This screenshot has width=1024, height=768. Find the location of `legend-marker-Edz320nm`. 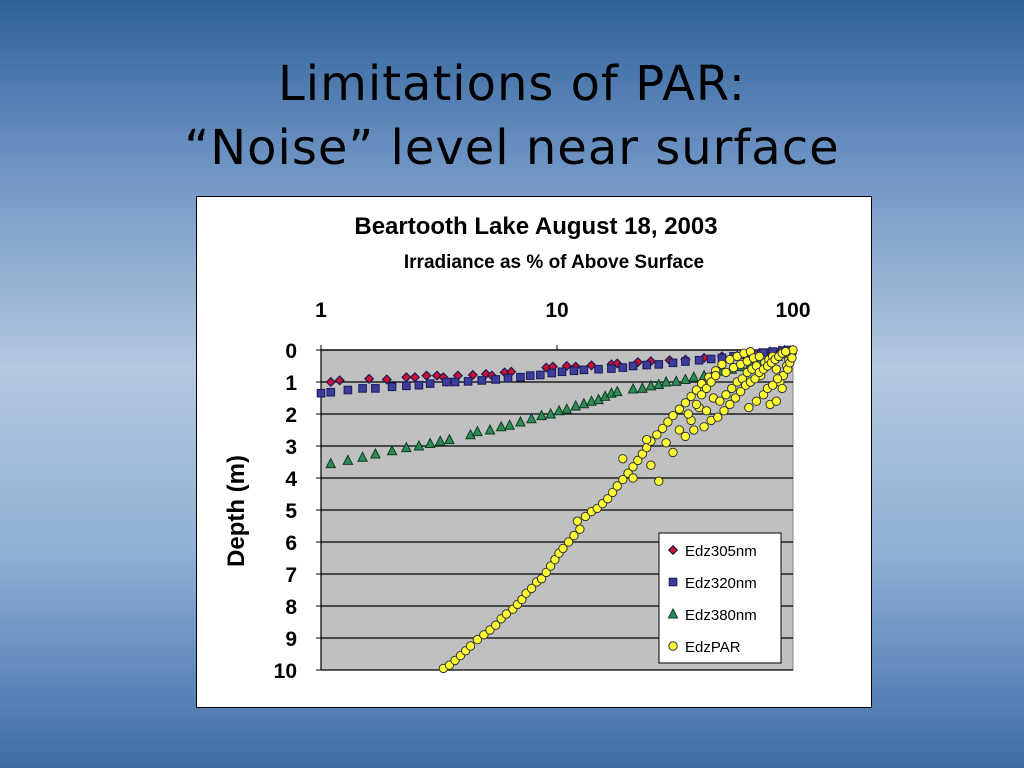

legend-marker-Edz320nm is located at coordinates (673, 582).